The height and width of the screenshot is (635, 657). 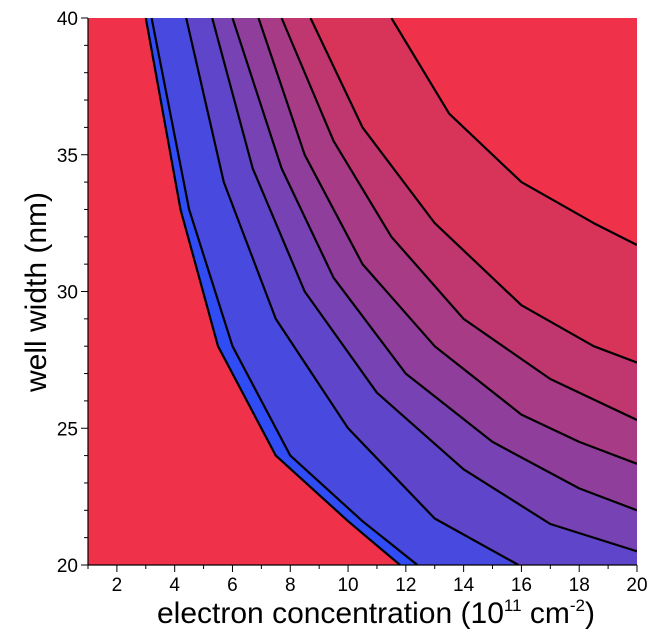 I want to click on y-tick-label: 25, so click(x=67, y=429).